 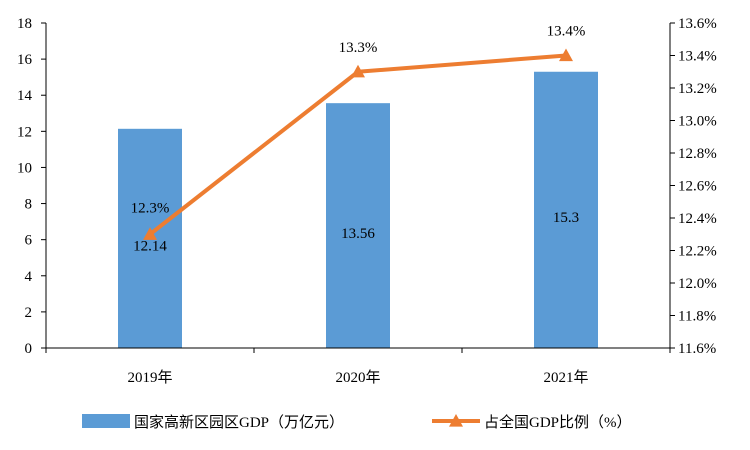 What do you see at coordinates (29, 277) in the screenshot?
I see `left-tick-label: 4` at bounding box center [29, 277].